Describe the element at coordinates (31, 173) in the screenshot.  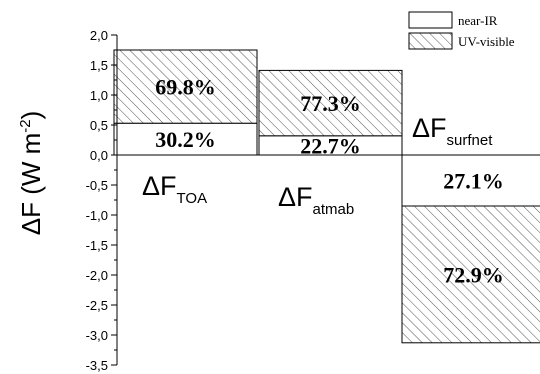
I see `y-axis-label: ΔF (W m-2)` at that location.